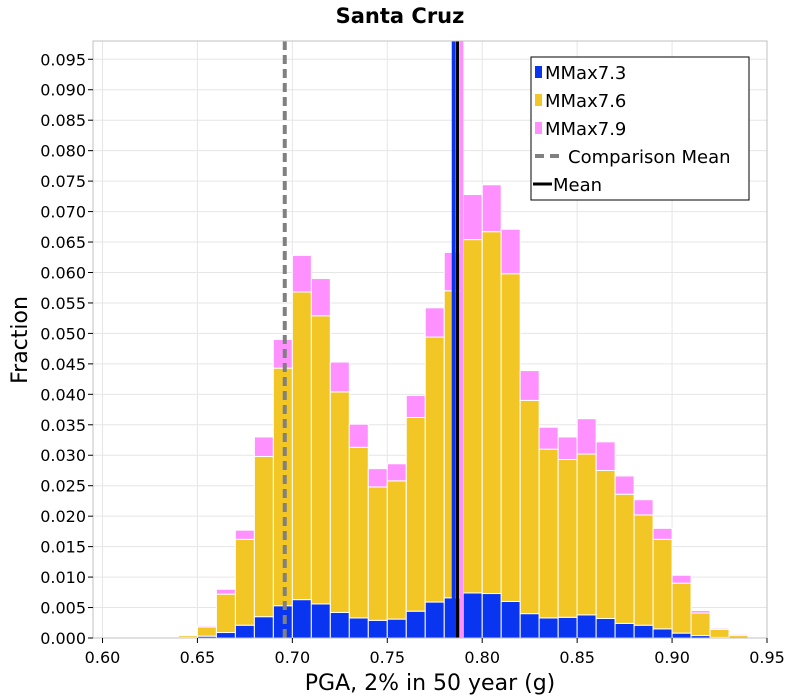 The height and width of the screenshot is (700, 800). Describe the element at coordinates (400, 16) in the screenshot. I see `chart-title: Santa Cruz` at that location.